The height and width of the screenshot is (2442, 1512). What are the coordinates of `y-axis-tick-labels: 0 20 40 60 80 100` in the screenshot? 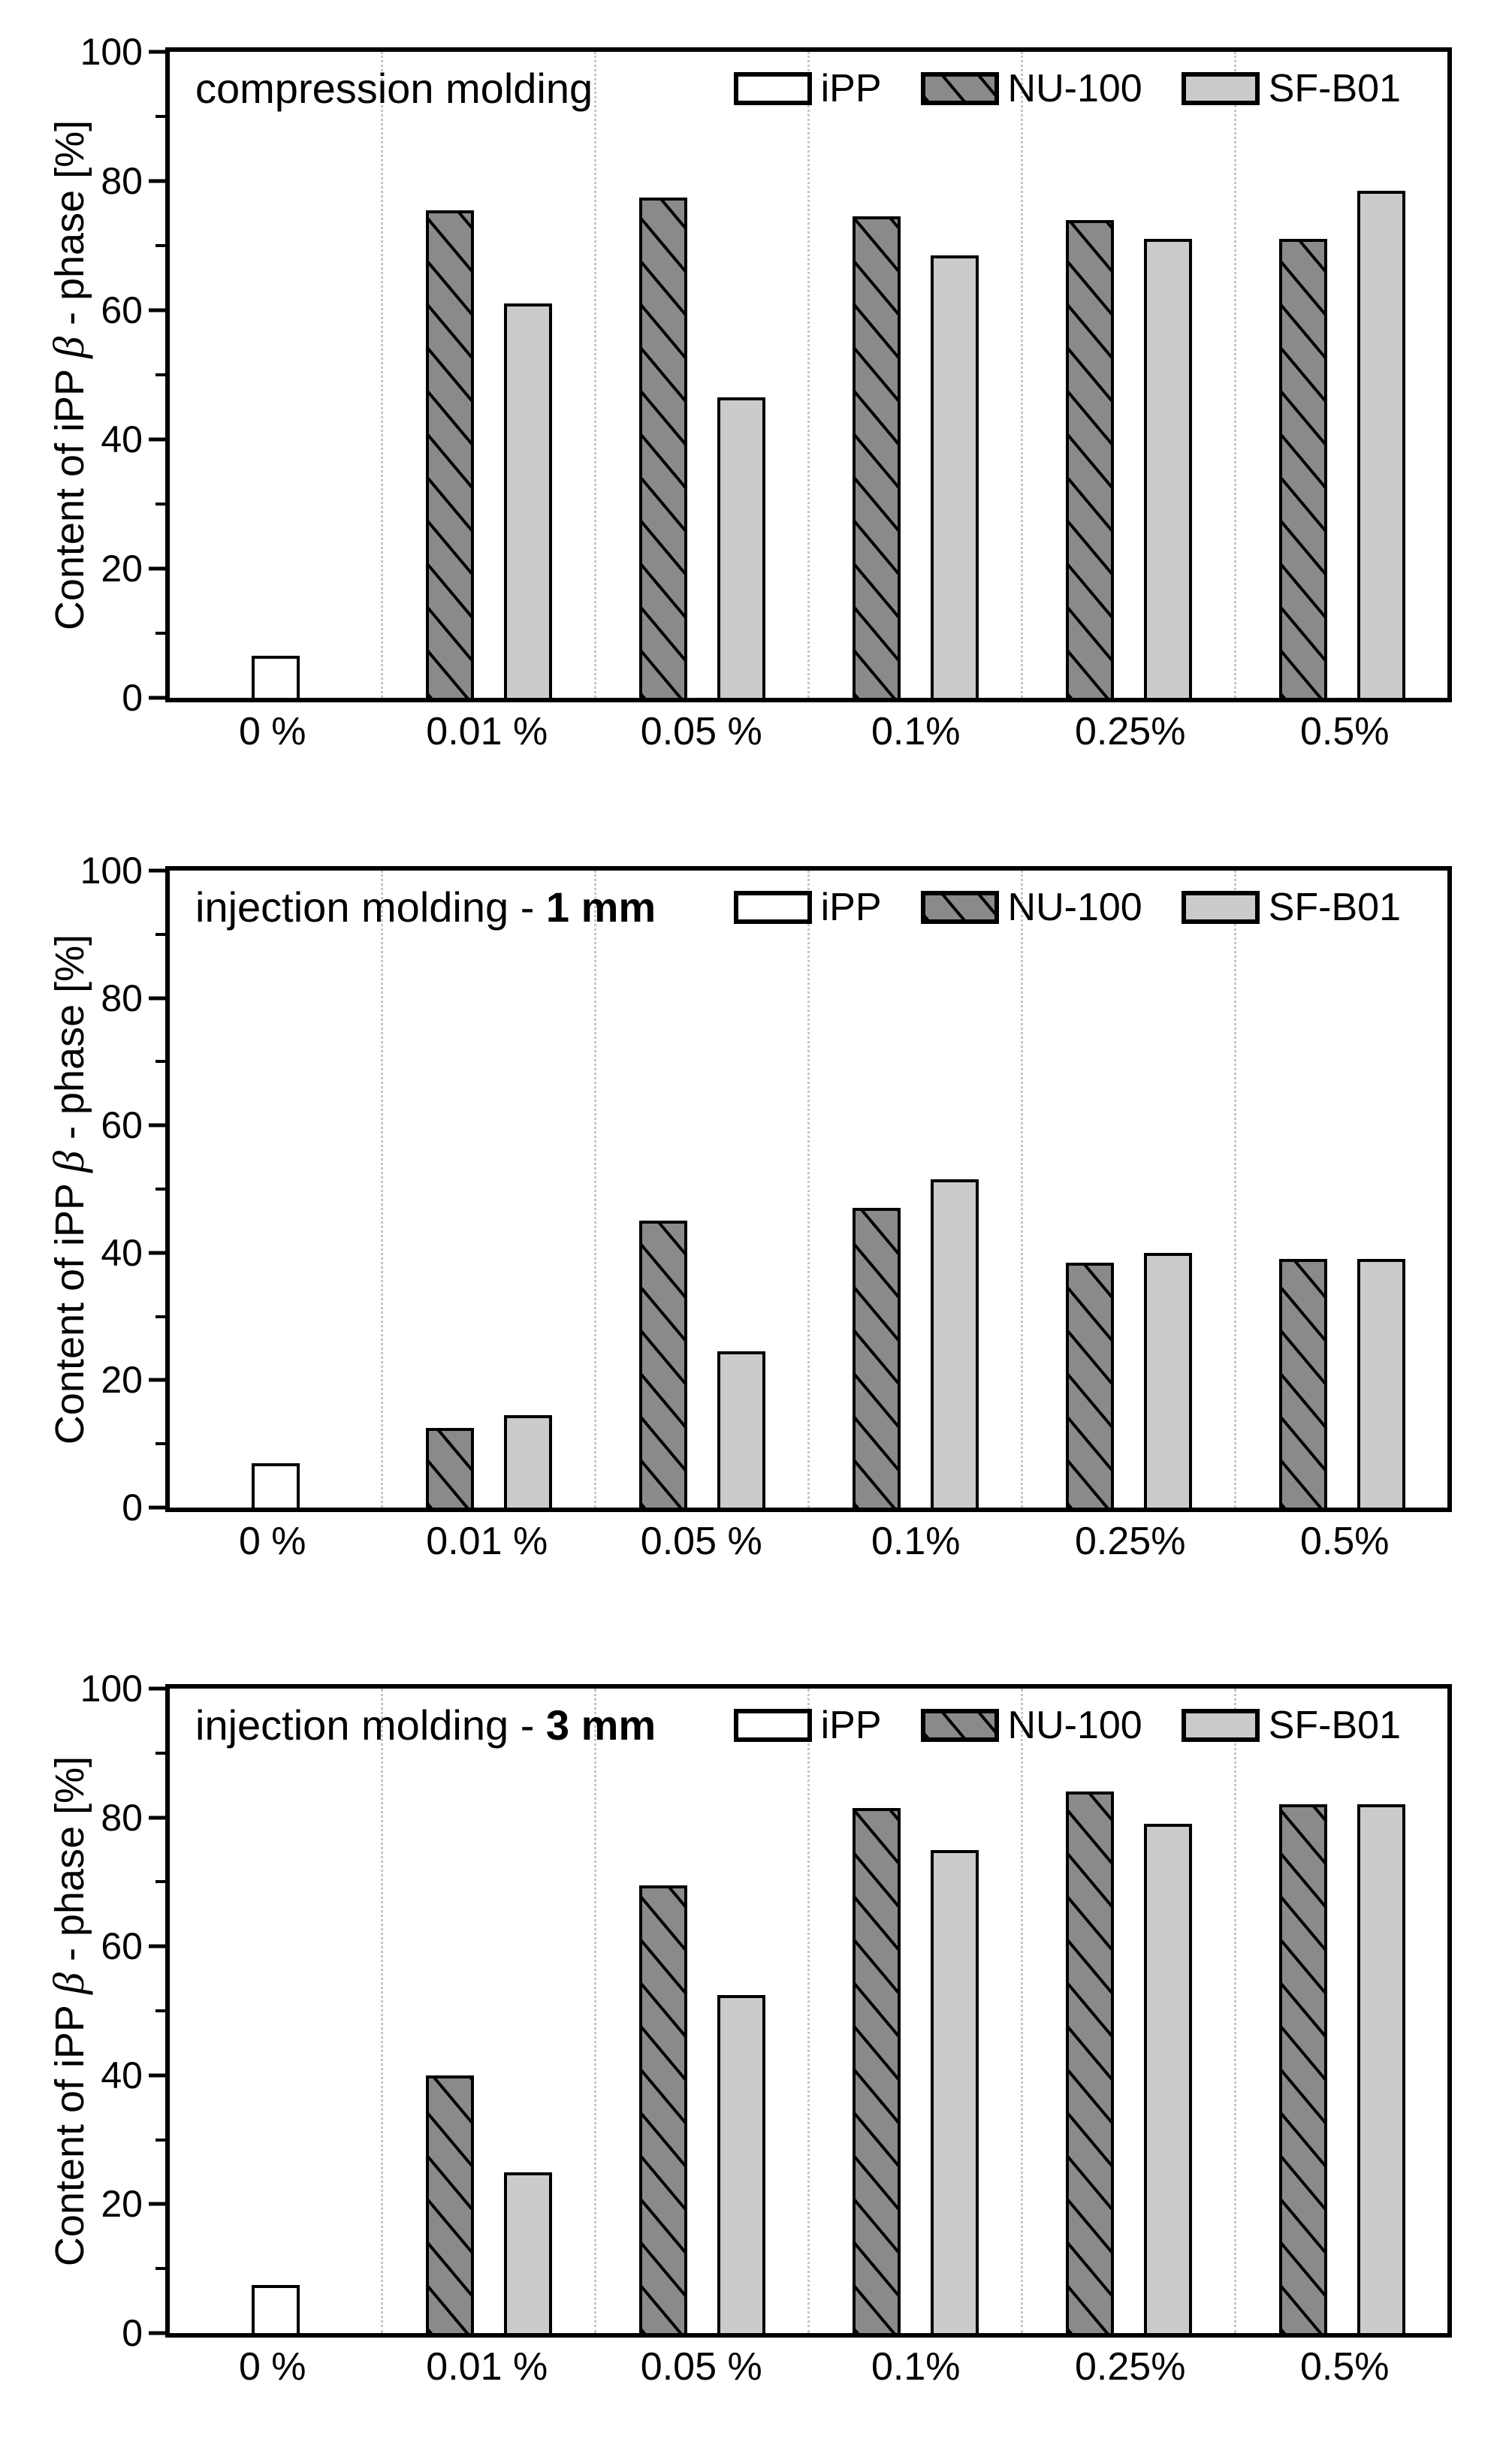 It's located at (83, 375).